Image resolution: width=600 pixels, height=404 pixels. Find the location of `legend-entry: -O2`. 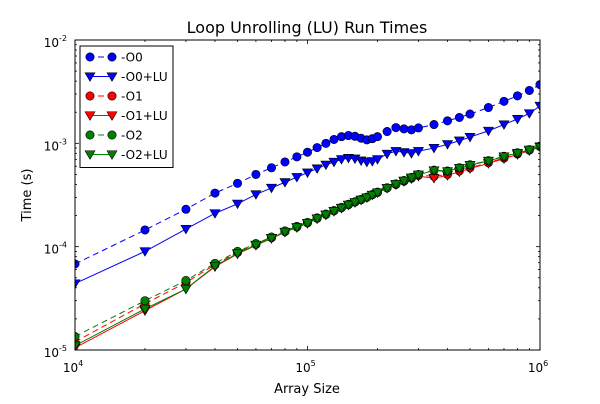

legend-entry: -O2 is located at coordinates (114, 136).